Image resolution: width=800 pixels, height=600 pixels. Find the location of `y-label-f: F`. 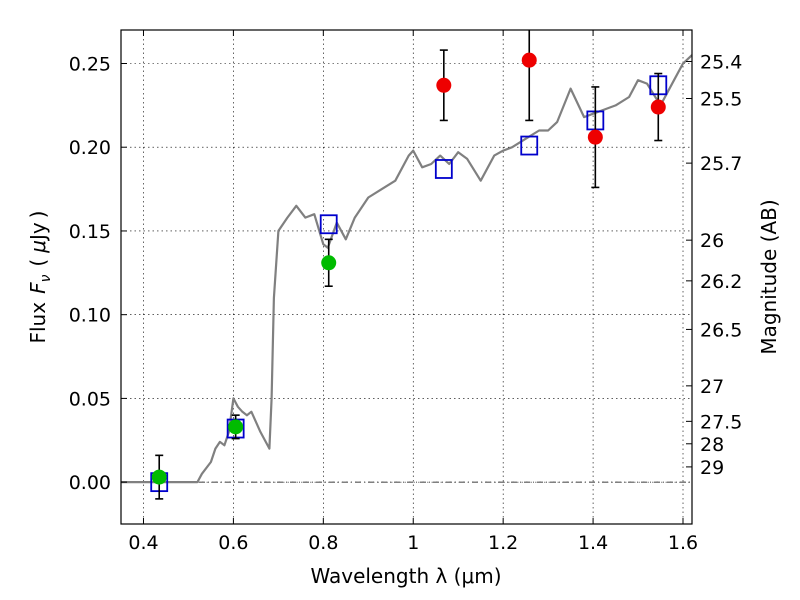

y-label-f: F is located at coordinates (38, 288).